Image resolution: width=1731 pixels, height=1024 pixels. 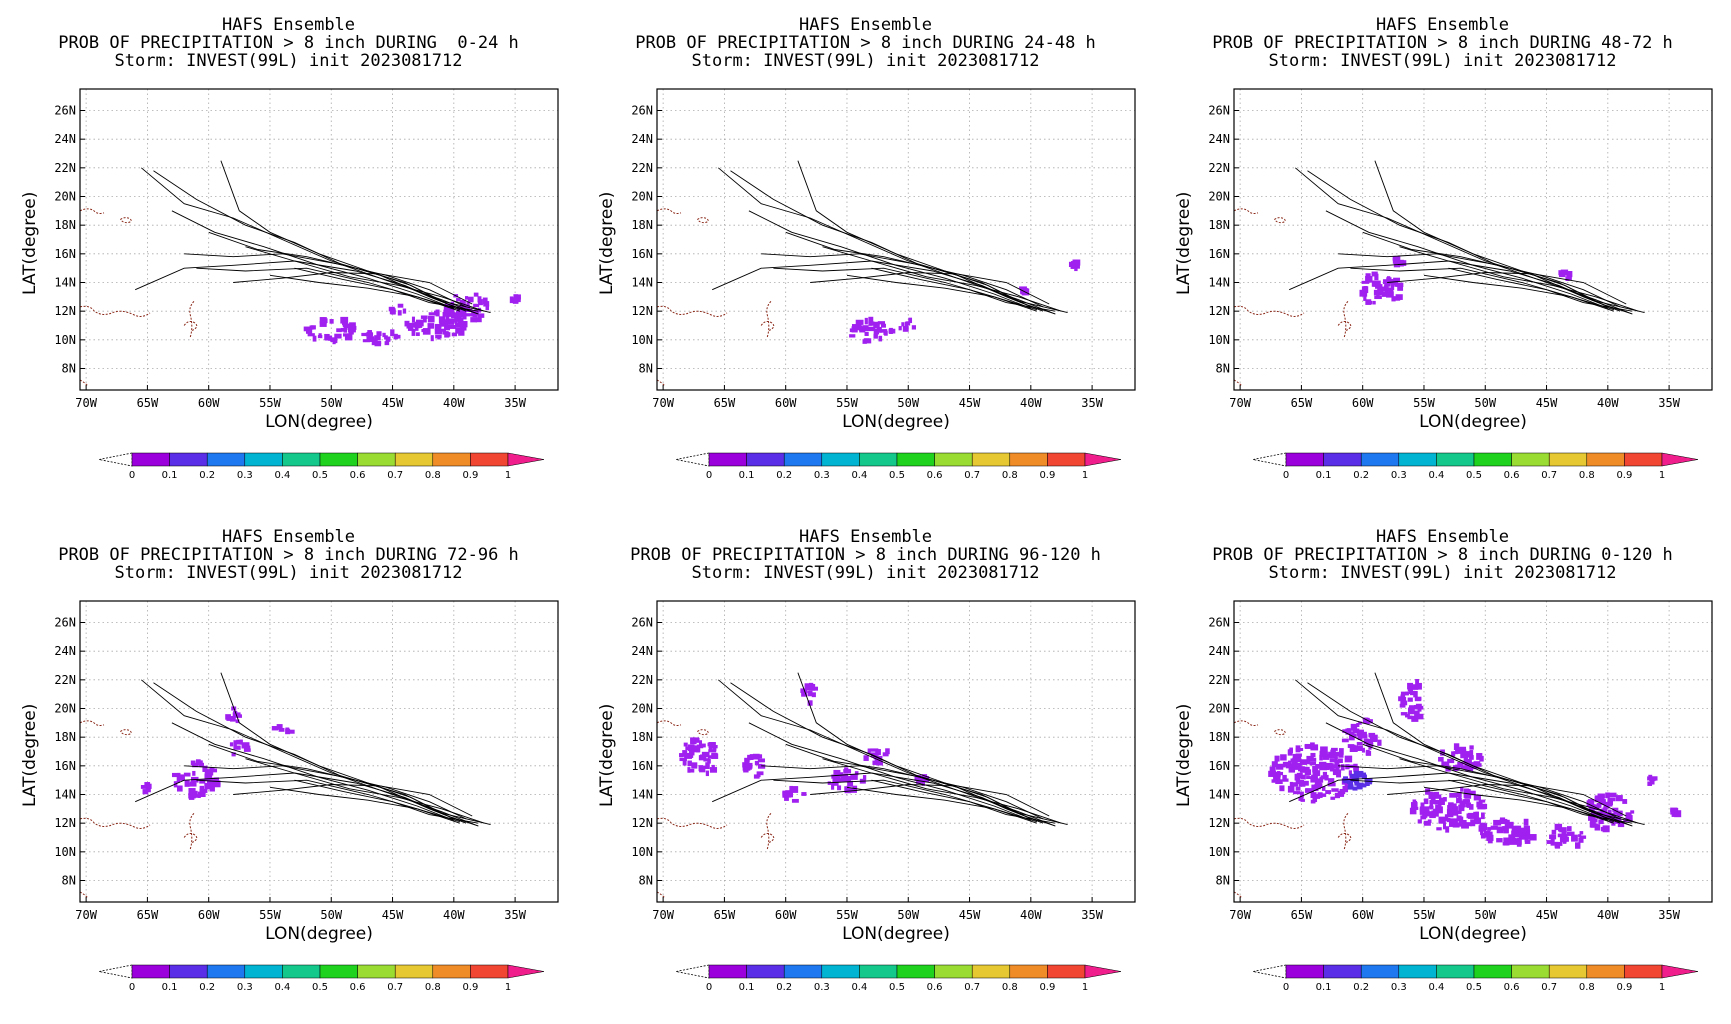 I want to click on lon-tick-label: 60W, so click(x=1363, y=403).